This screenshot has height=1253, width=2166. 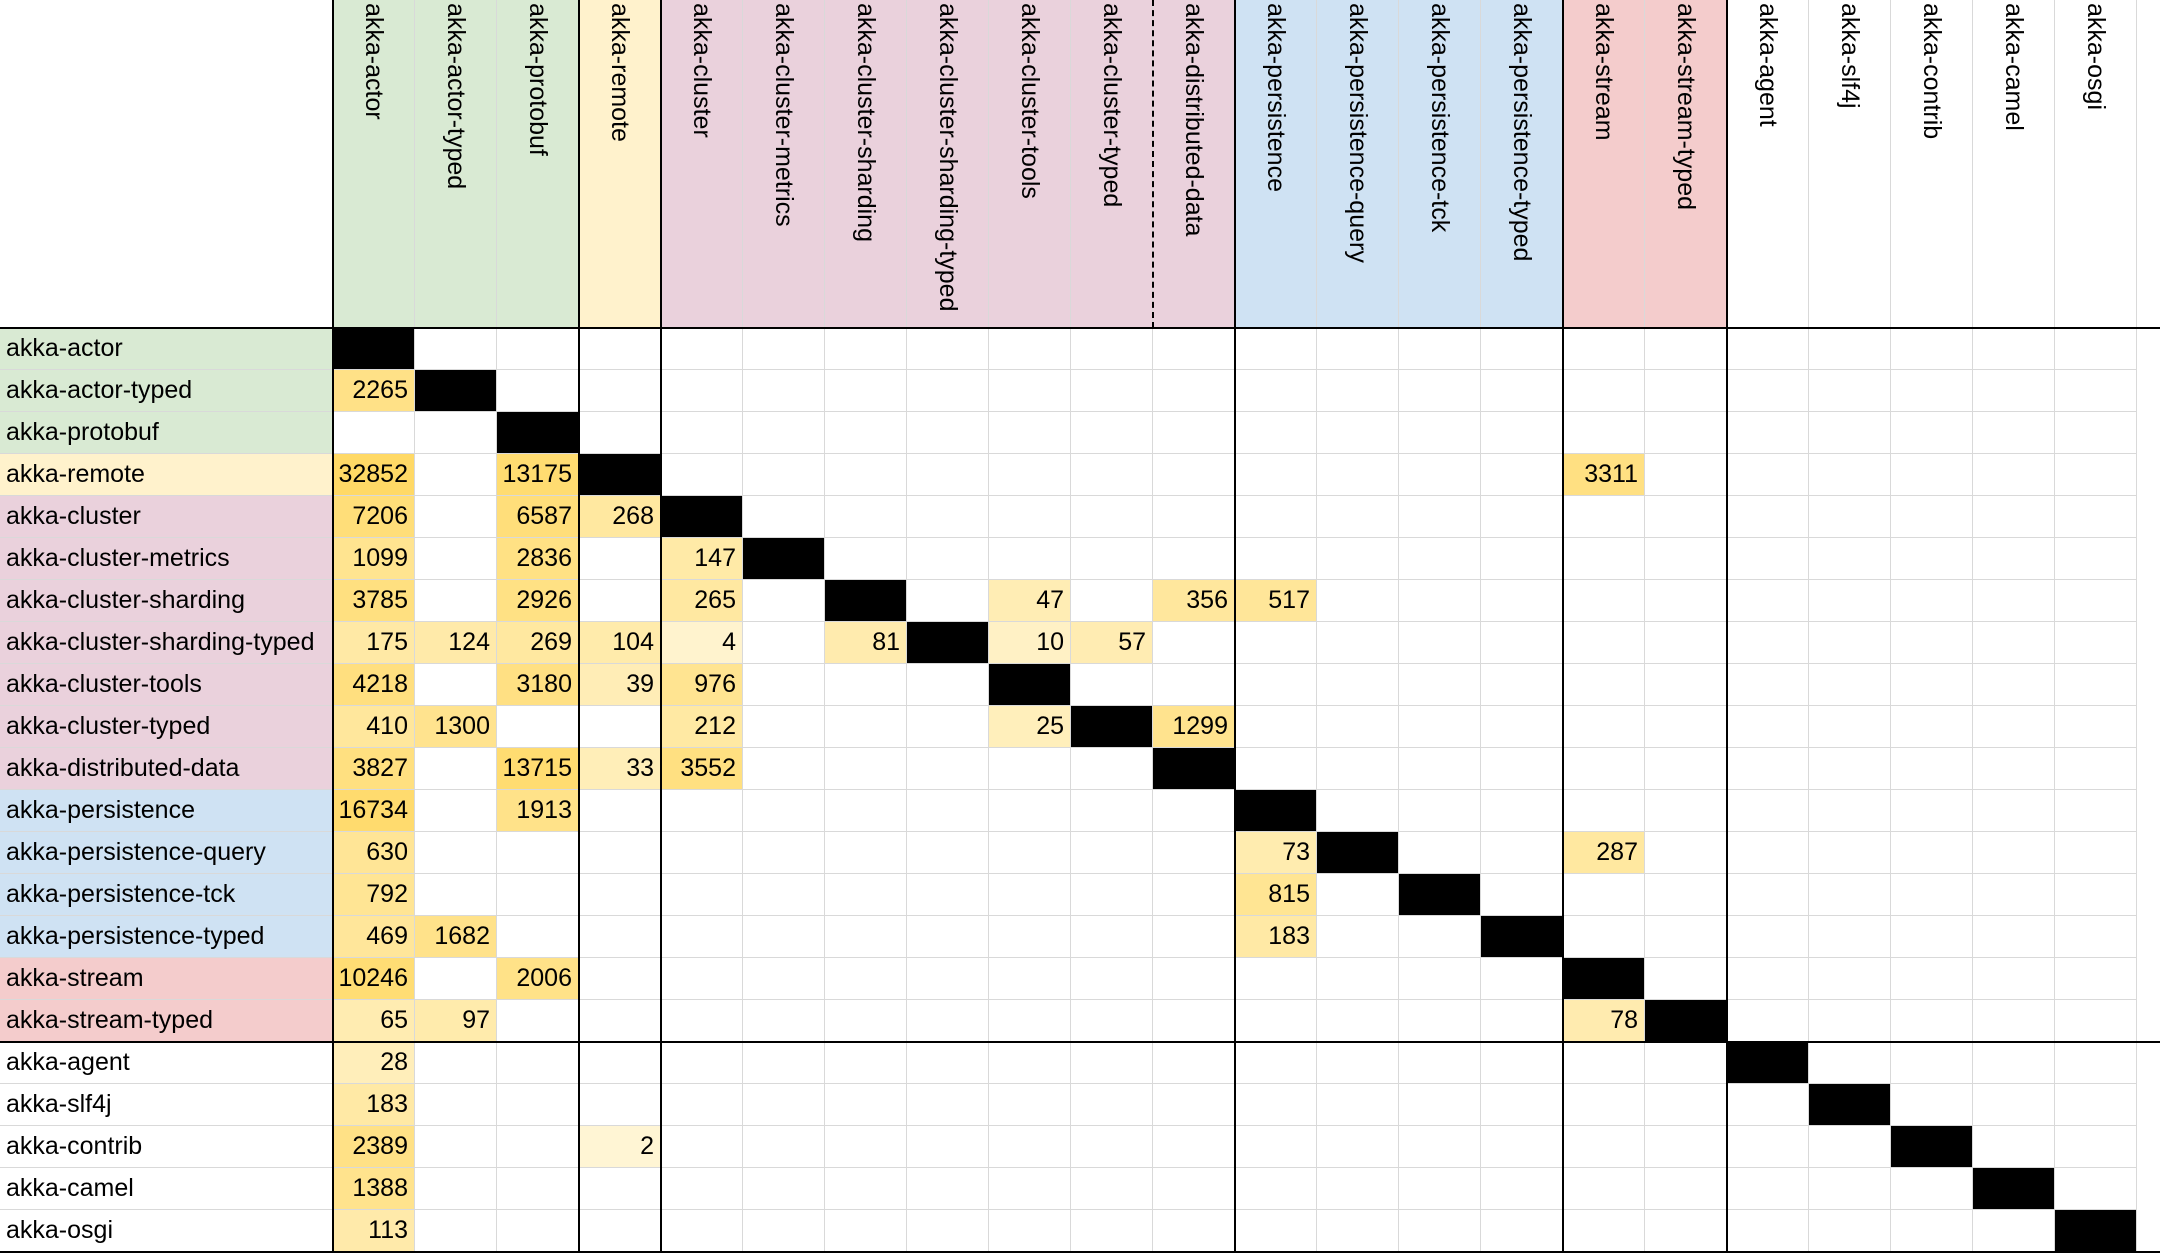 What do you see at coordinates (538, 559) in the screenshot?
I see `value-cell: 2836` at bounding box center [538, 559].